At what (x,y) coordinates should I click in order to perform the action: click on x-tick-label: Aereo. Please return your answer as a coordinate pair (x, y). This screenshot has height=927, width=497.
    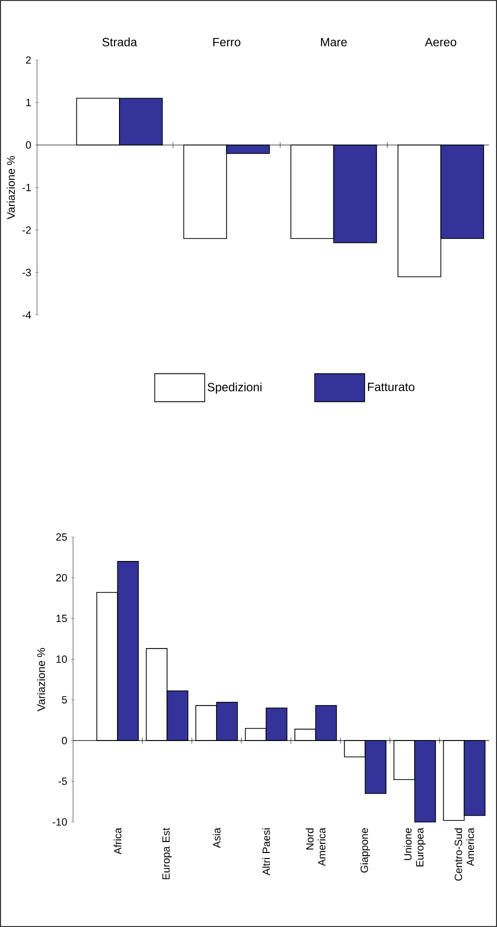
    Looking at the image, I should click on (440, 42).